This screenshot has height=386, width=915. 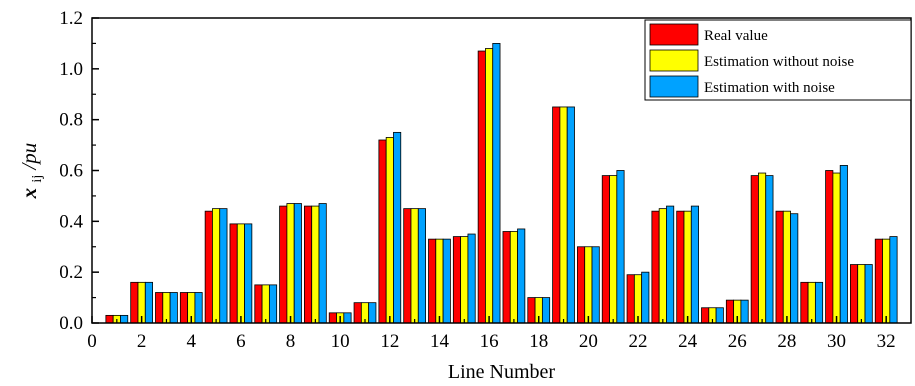 What do you see at coordinates (389, 341) in the screenshot?
I see `x-tick-label: 12` at bounding box center [389, 341].